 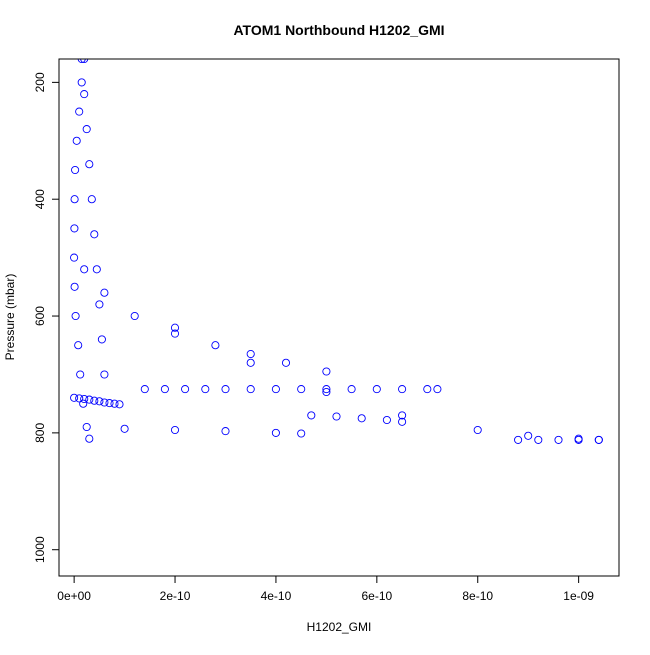 I want to click on y-tick-label: 400, so click(x=40, y=199).